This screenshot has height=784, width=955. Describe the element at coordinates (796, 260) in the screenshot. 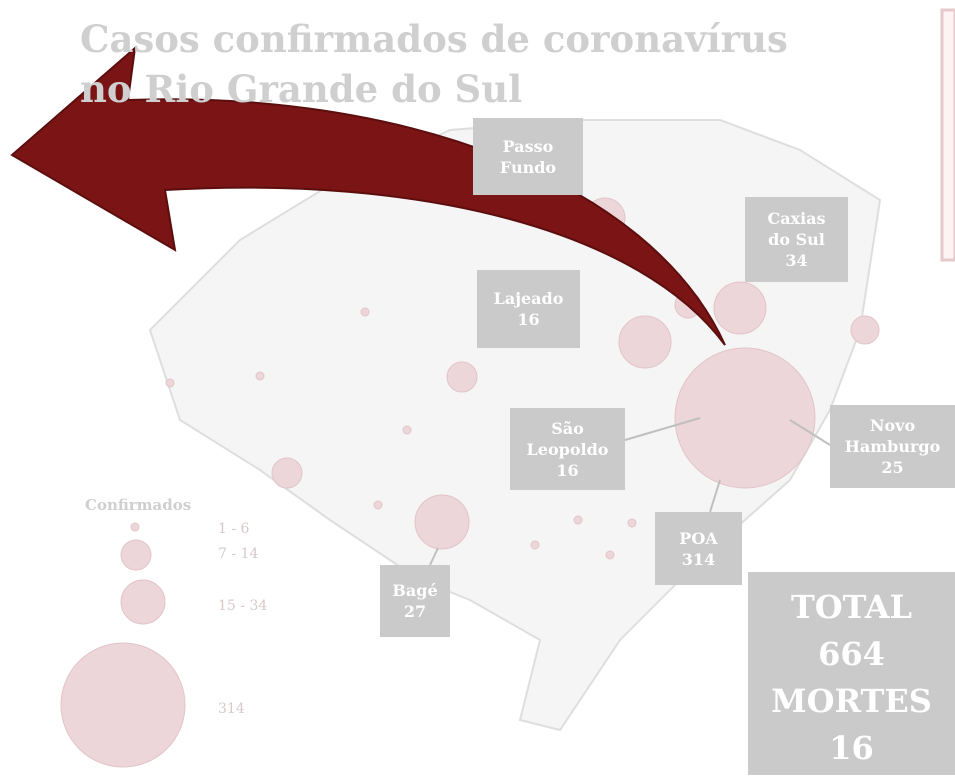

I see `city-cases: 34` at that location.